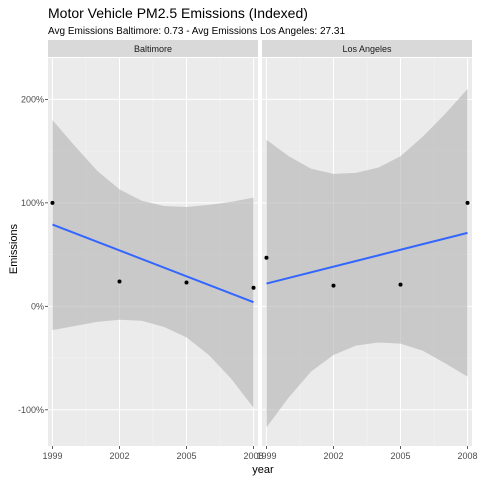 This screenshot has height=480, width=480. What do you see at coordinates (37, 306) in the screenshot?
I see `y-tick-label: 0%` at bounding box center [37, 306].